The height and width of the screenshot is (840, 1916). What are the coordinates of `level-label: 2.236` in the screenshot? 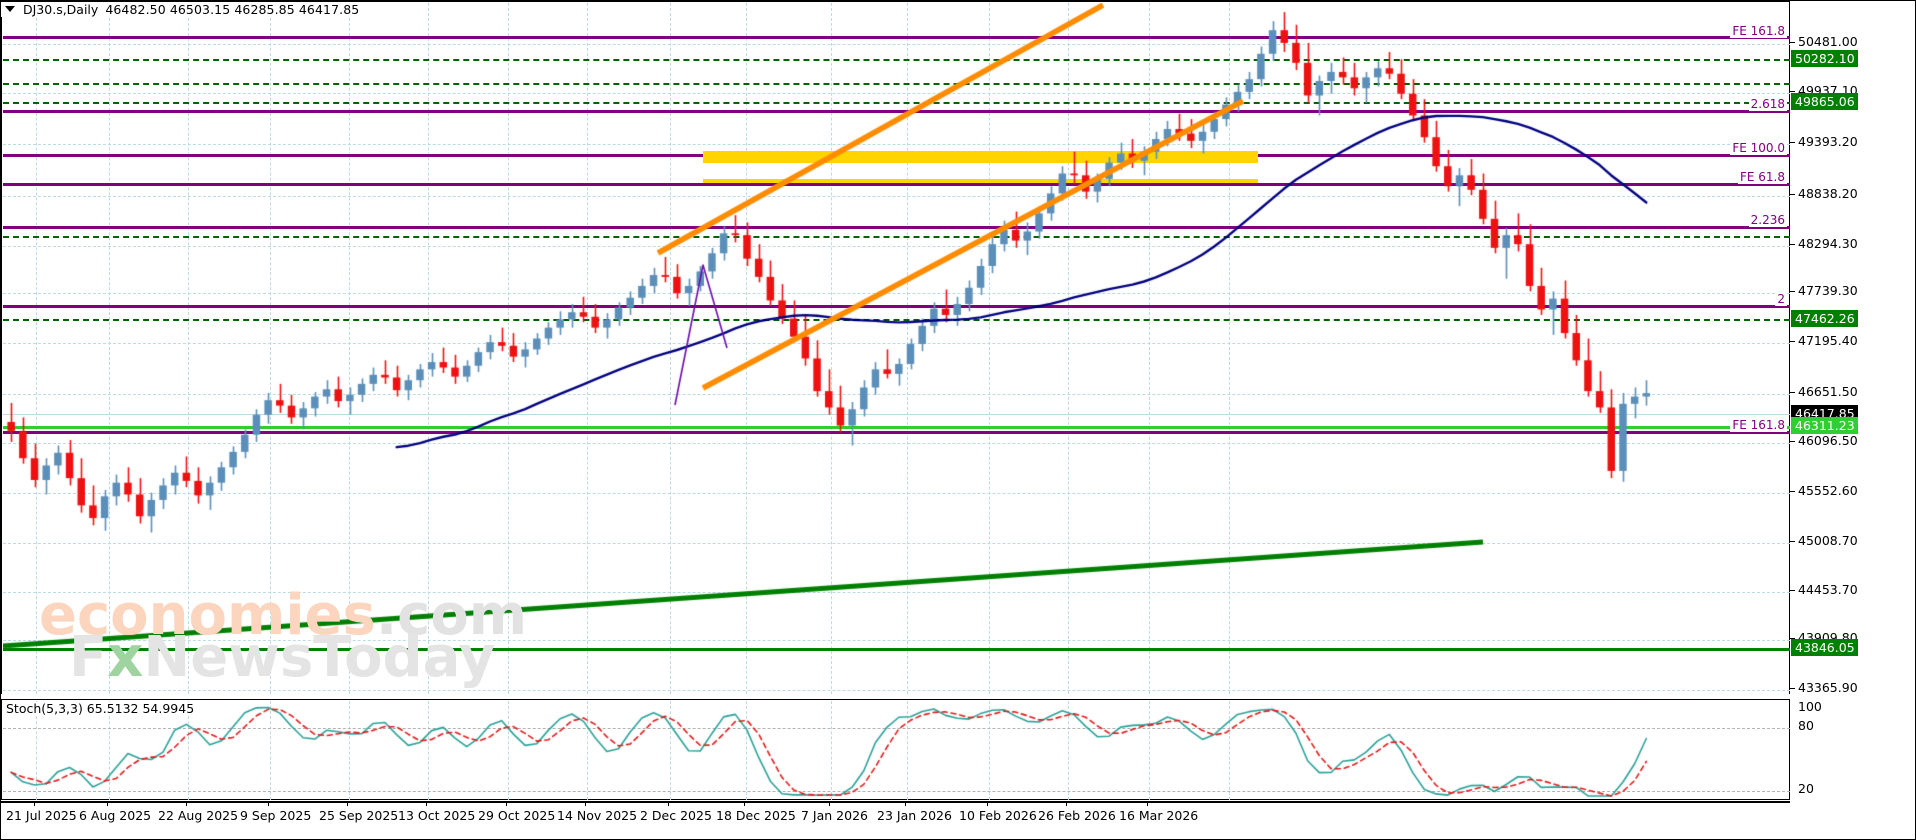 It's located at (1767, 220).